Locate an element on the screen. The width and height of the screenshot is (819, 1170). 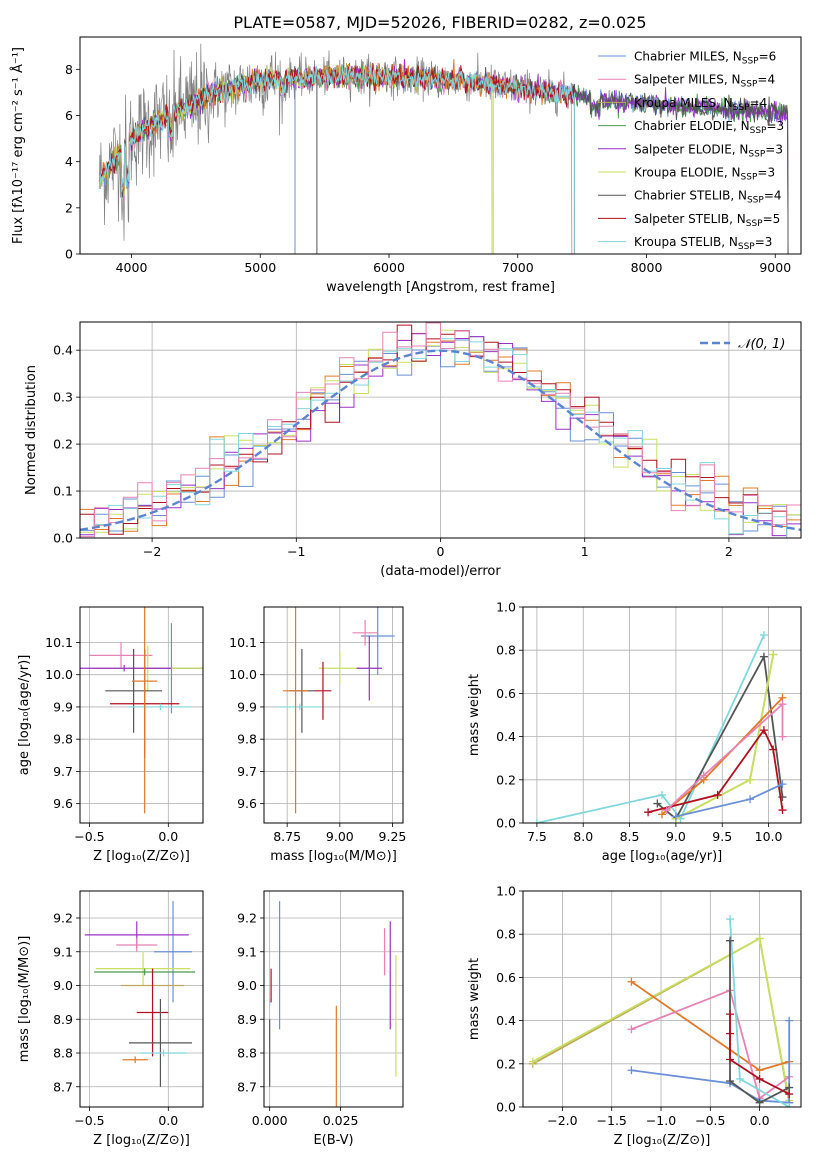
x-tick-label: −1.0 is located at coordinates (661, 1120).